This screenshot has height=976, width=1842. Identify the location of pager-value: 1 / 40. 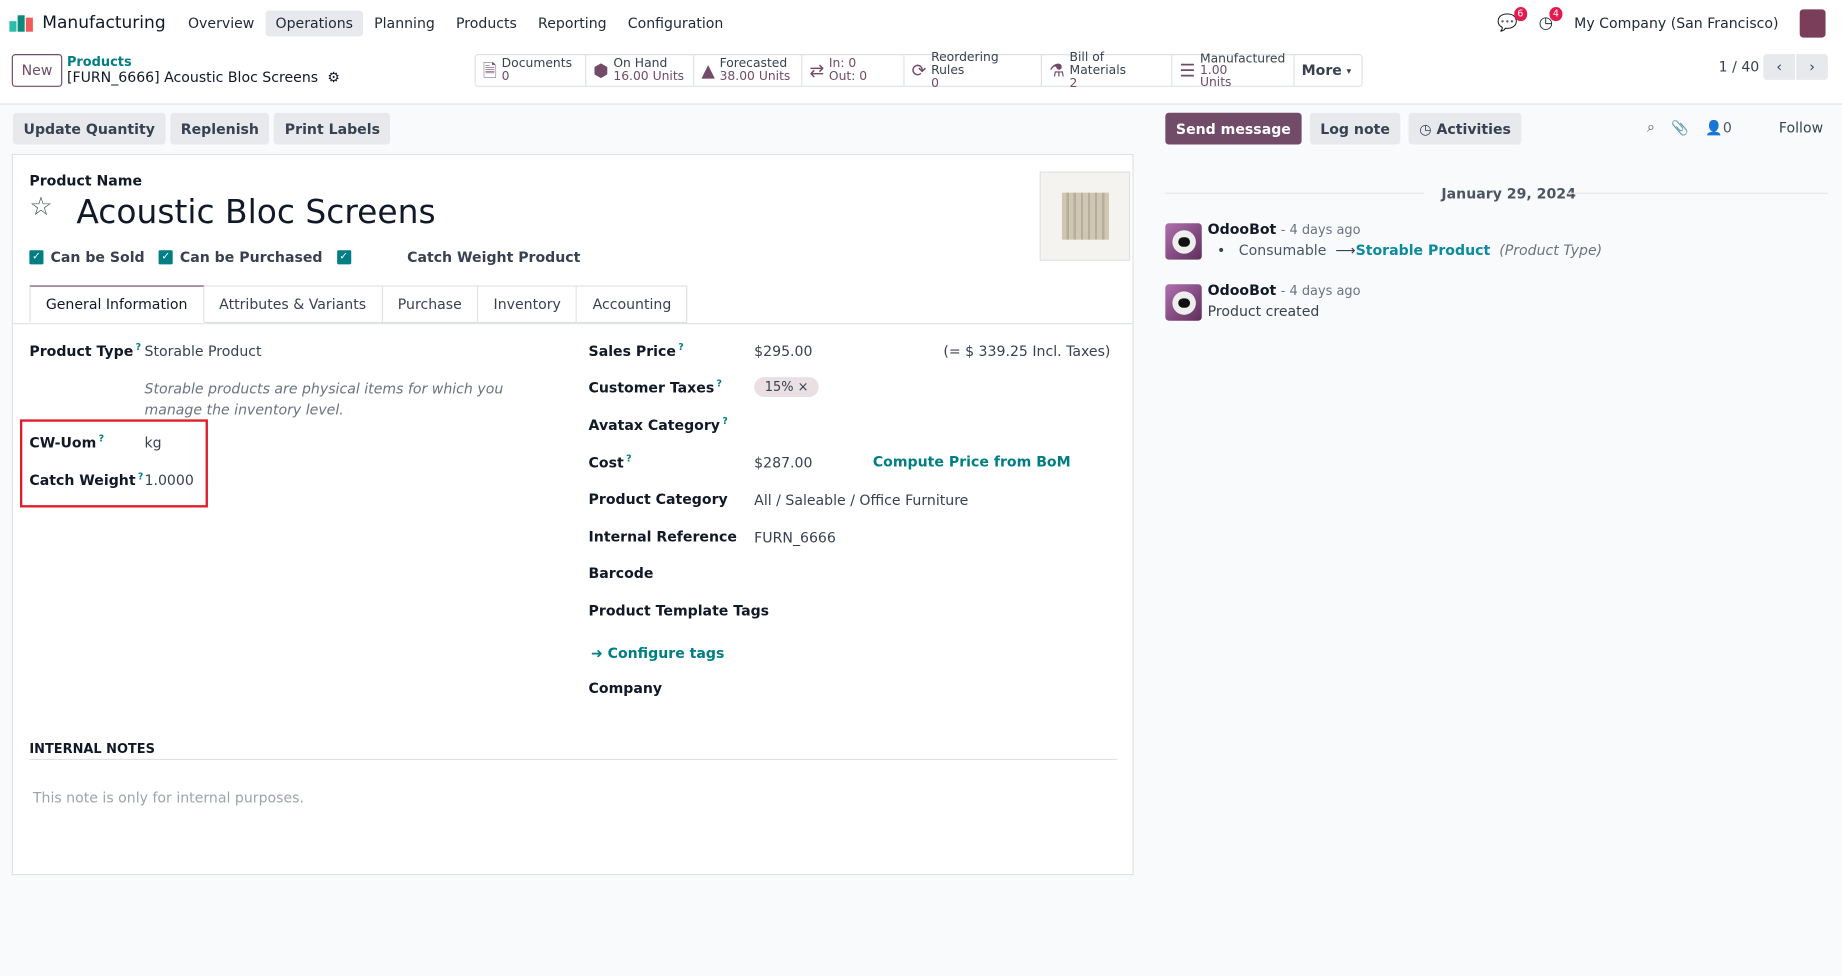
(1739, 67).